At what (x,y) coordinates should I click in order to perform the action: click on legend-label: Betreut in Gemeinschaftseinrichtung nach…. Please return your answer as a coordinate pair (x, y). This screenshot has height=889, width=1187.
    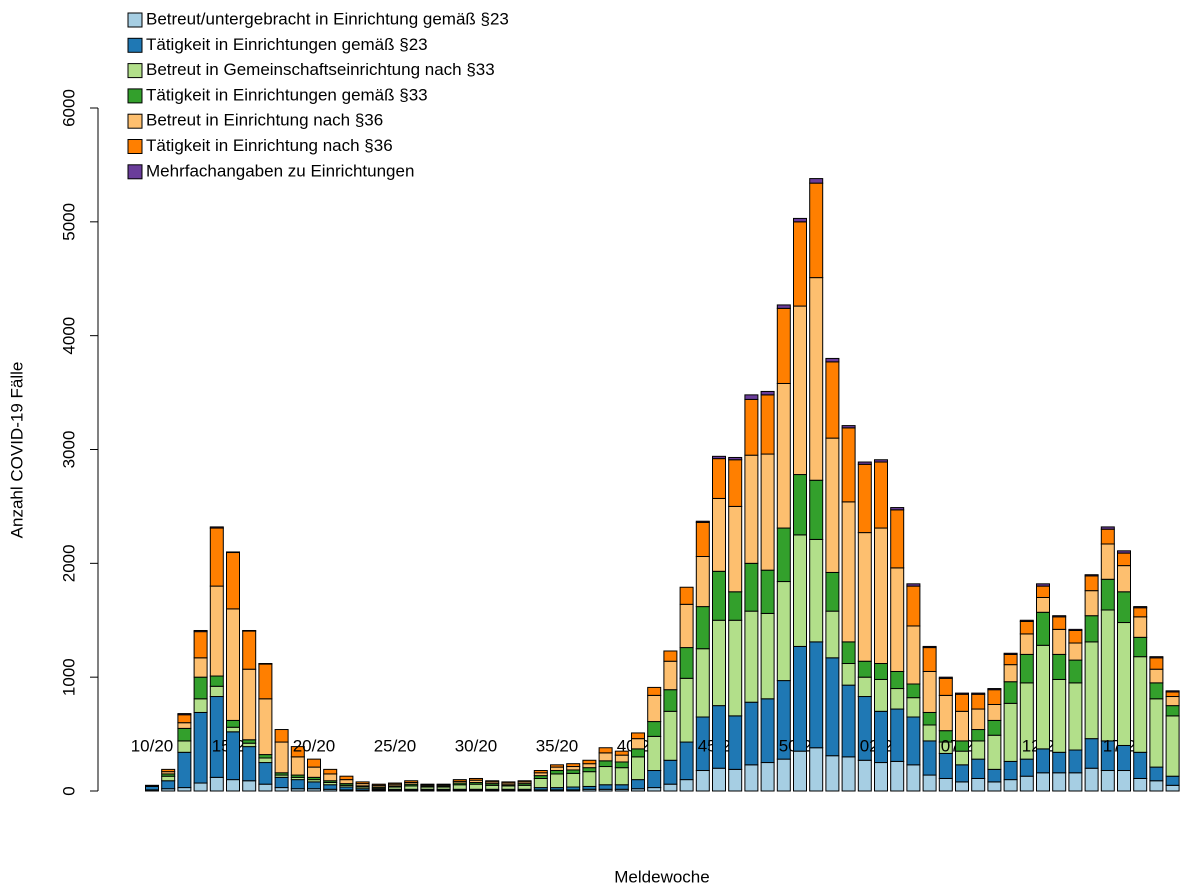
    Looking at the image, I should click on (320, 69).